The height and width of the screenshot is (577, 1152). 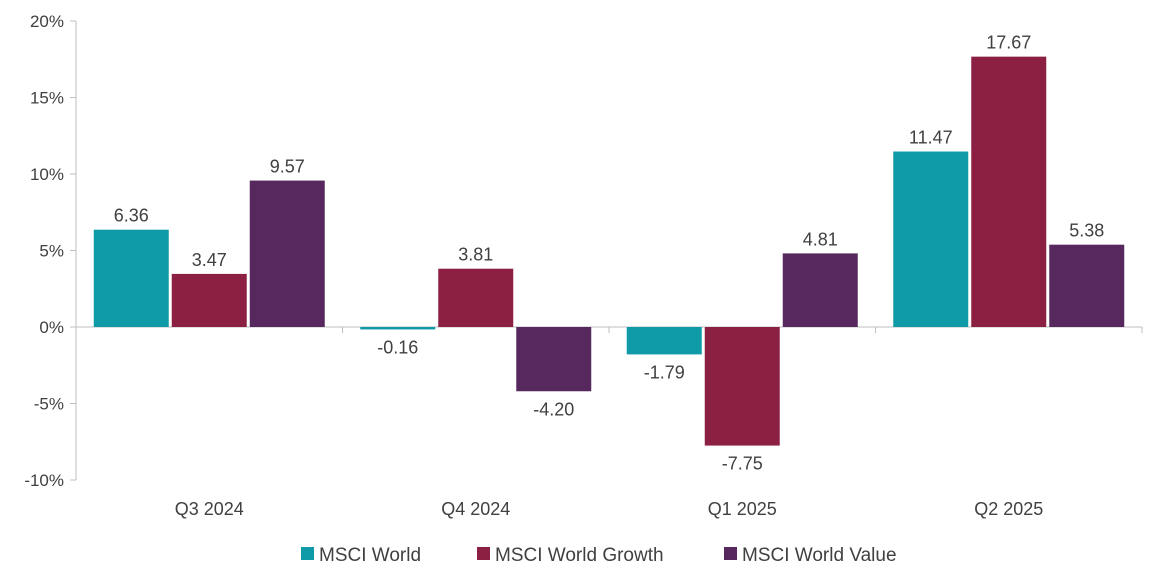 What do you see at coordinates (820, 239) in the screenshot?
I see `data-label: 4.81` at bounding box center [820, 239].